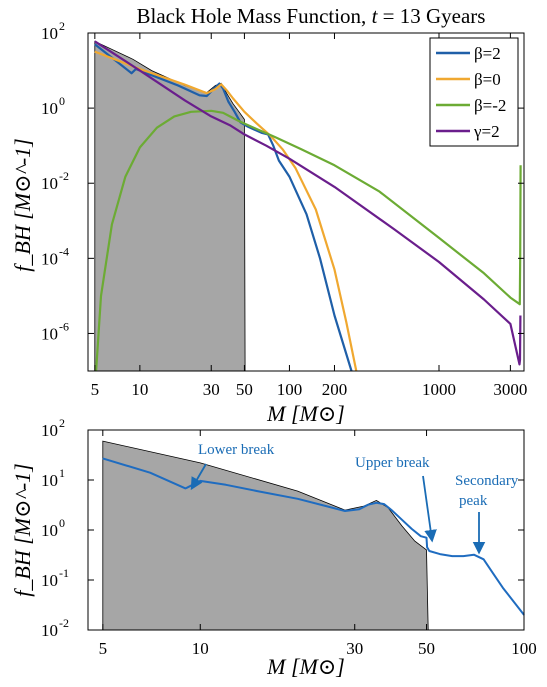 The image size is (547, 687). What do you see at coordinates (335, 389) in the screenshot?
I see `top-x-tick-label: 200` at bounding box center [335, 389].